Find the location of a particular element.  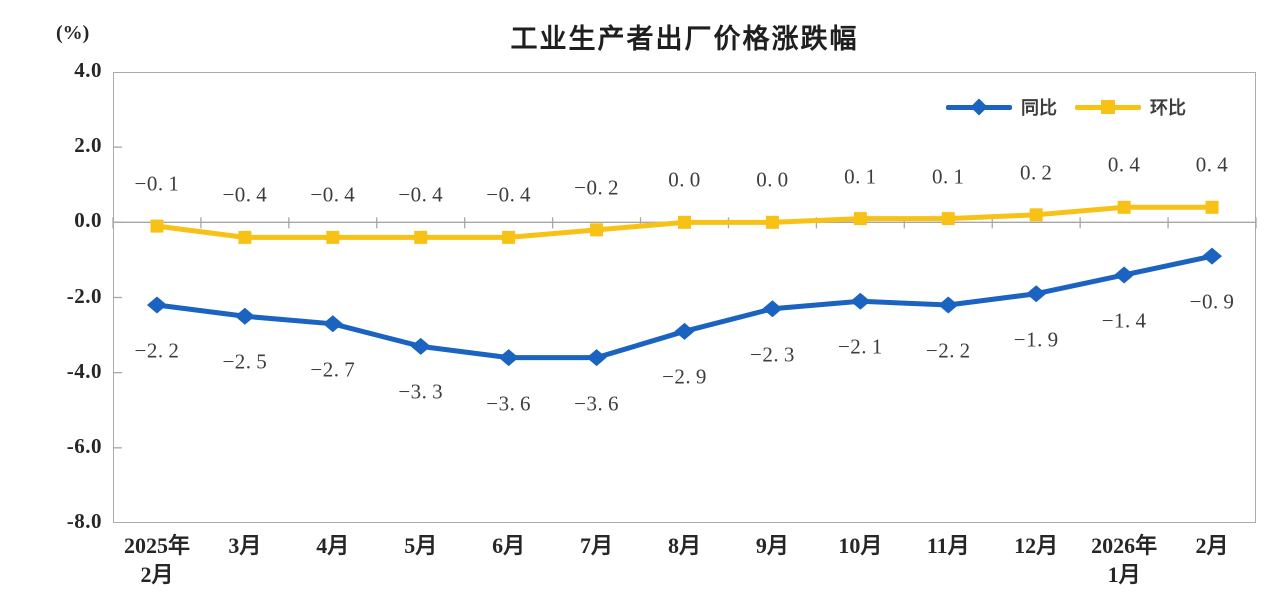

legend-label: 同比 is located at coordinates (1039, 108).